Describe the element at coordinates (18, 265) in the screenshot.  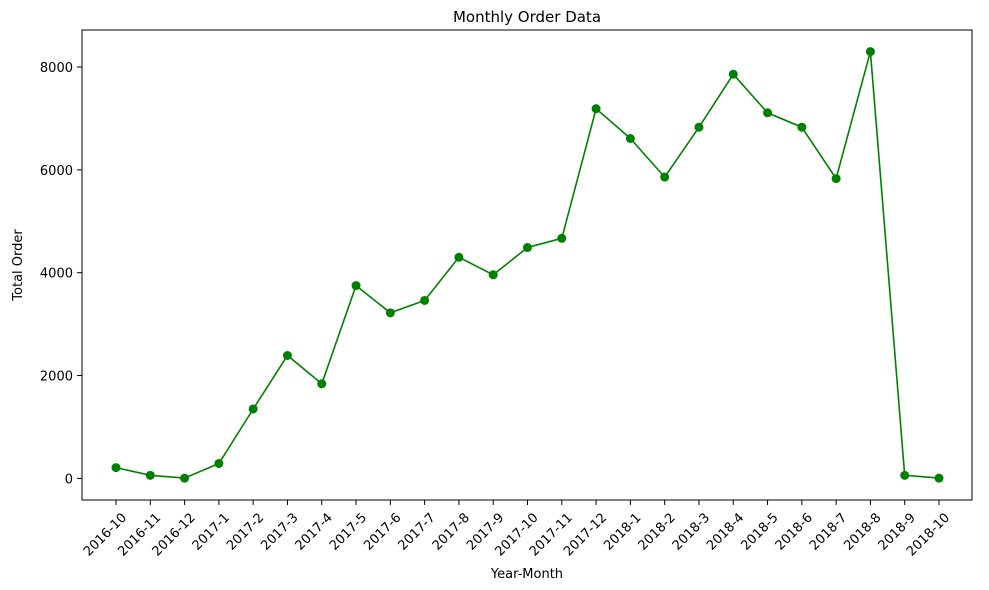
I see `y-axis-title: Total Order` at that location.